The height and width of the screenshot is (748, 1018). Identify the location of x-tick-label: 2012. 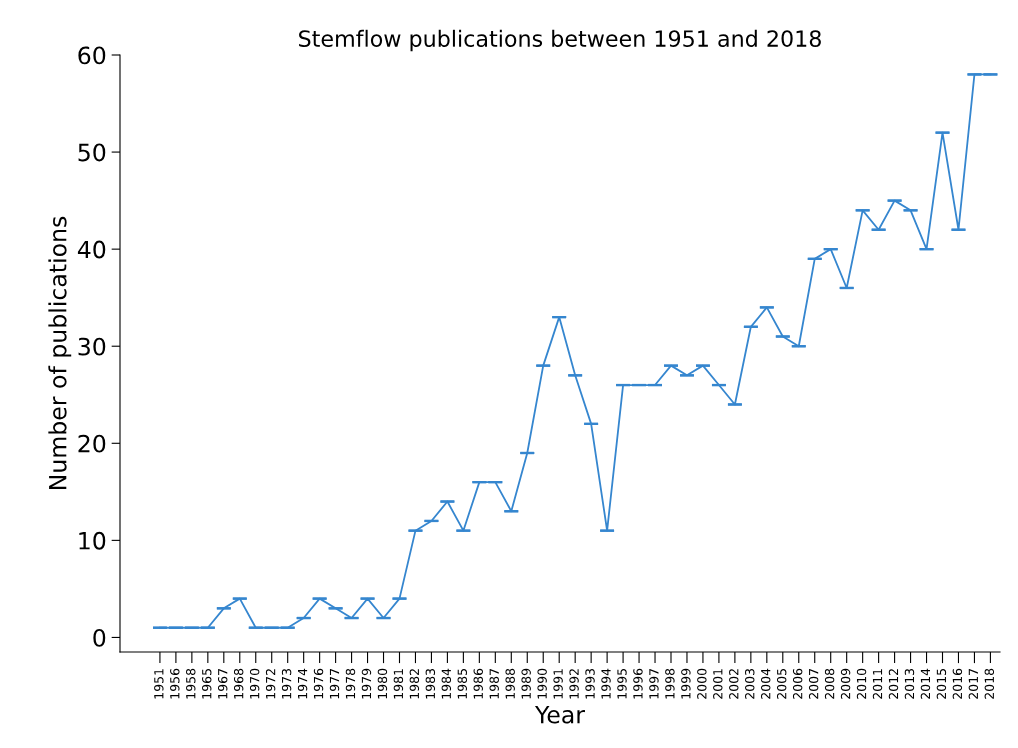
(893, 684).